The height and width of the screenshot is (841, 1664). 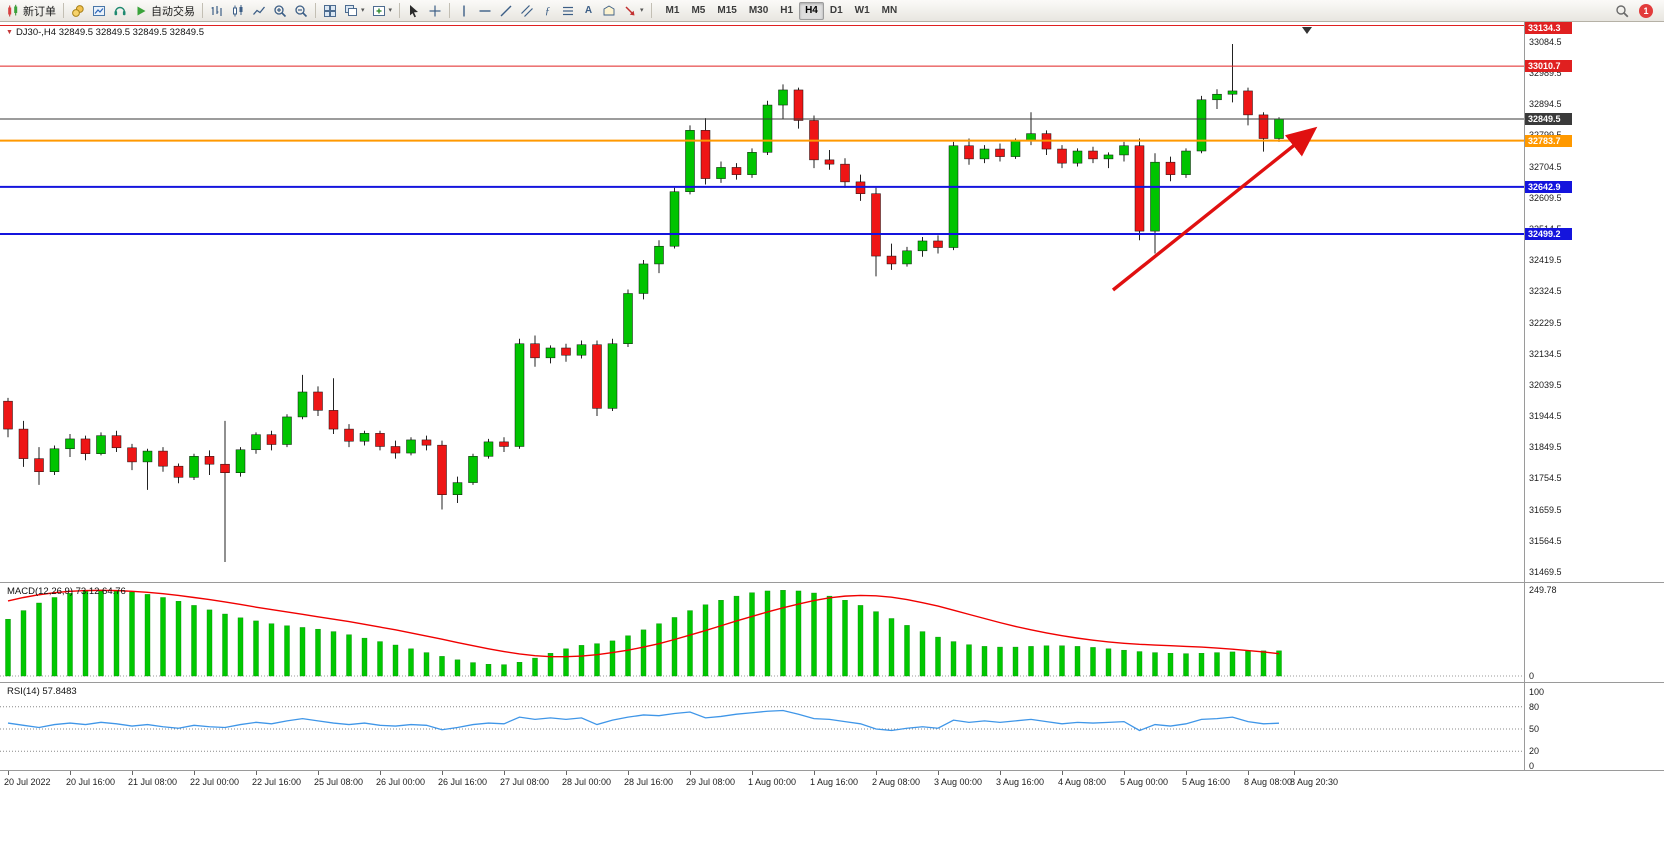 I want to click on channel-button, so click(x=527, y=10).